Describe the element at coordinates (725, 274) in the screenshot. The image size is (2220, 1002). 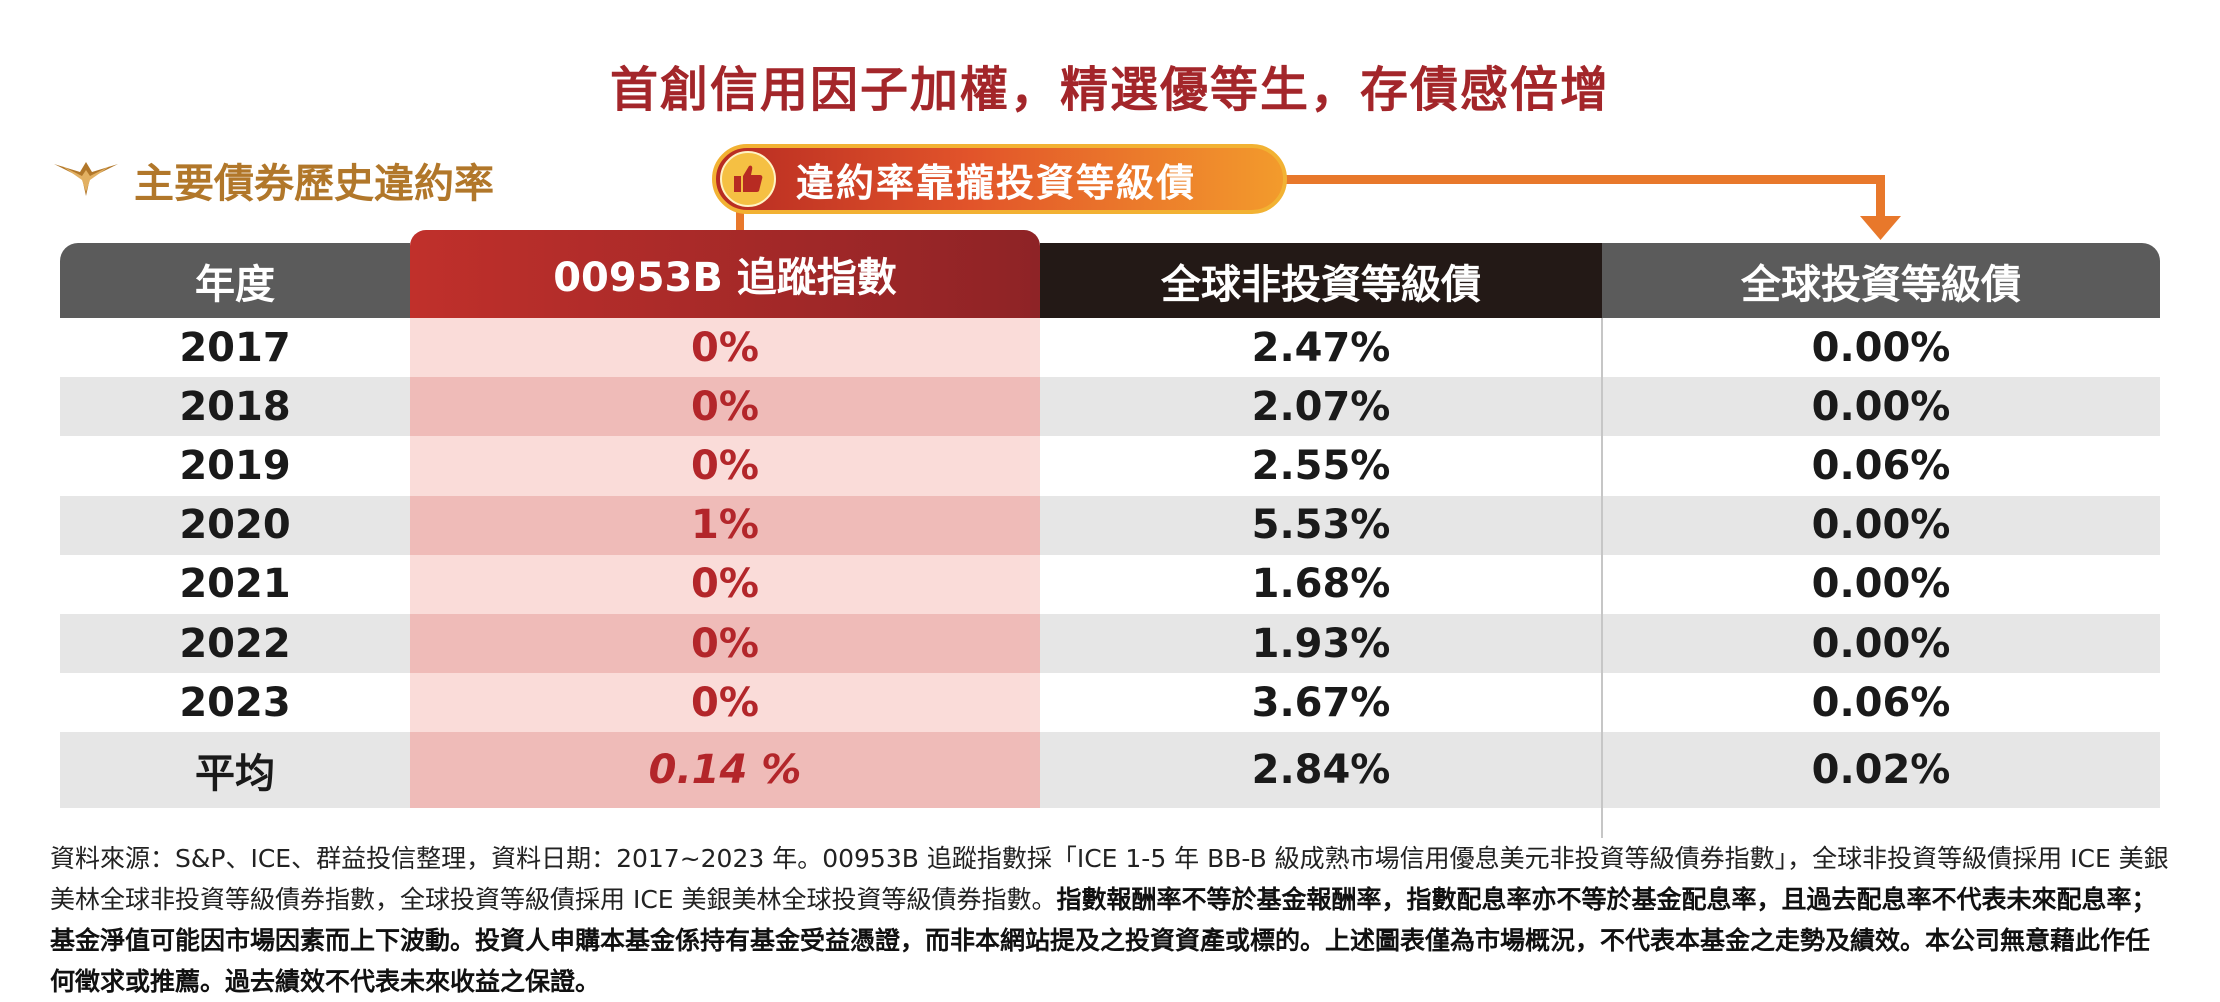
I see `header-index: 00953B 追蹤指數` at that location.